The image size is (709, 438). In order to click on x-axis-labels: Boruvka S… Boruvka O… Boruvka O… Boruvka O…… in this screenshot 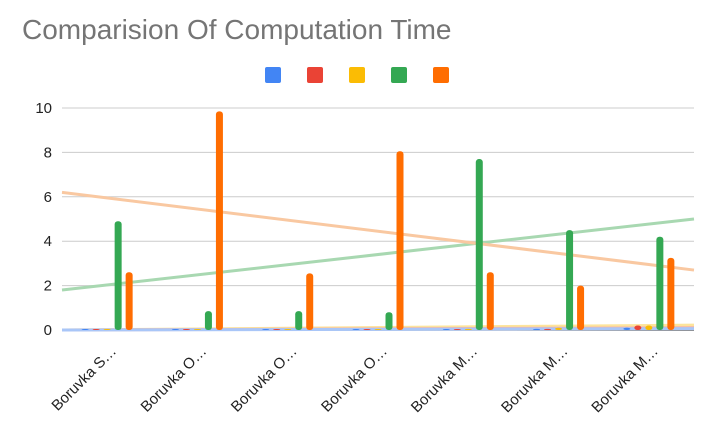, I will do `click(354, 379)`.